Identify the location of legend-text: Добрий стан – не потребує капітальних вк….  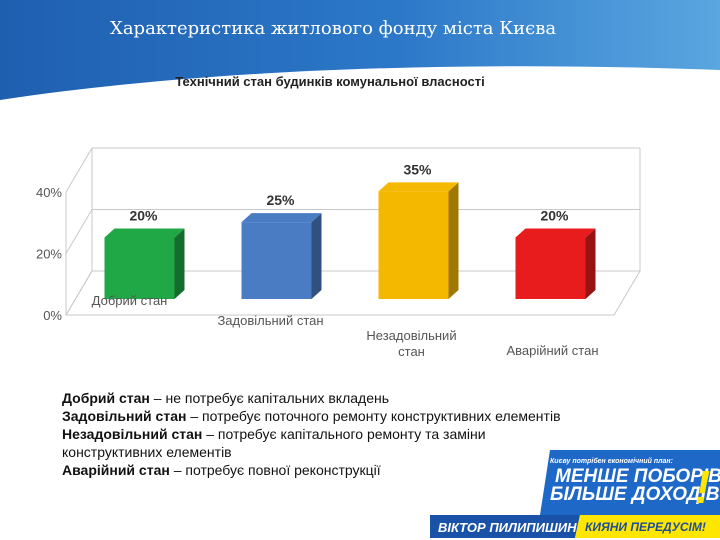
(312, 434).